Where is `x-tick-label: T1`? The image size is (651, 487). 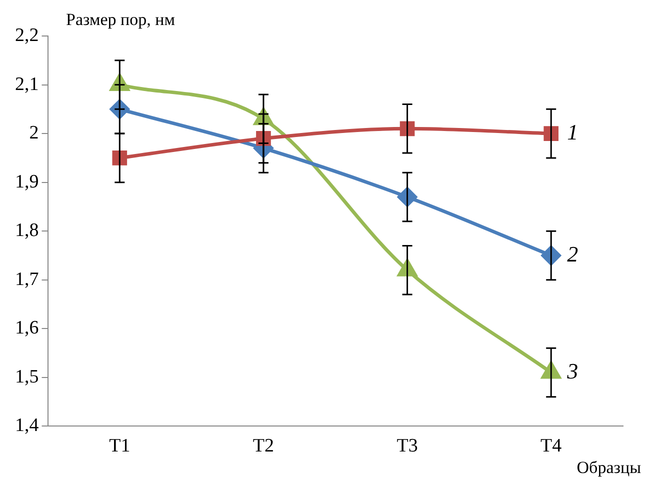 x-tick-label: T1 is located at coordinates (119, 446).